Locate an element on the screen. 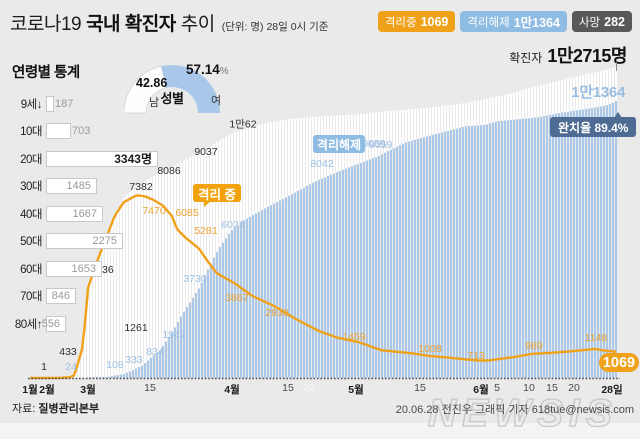  cure-rate-badge-tail is located at coordinates (618, 115).